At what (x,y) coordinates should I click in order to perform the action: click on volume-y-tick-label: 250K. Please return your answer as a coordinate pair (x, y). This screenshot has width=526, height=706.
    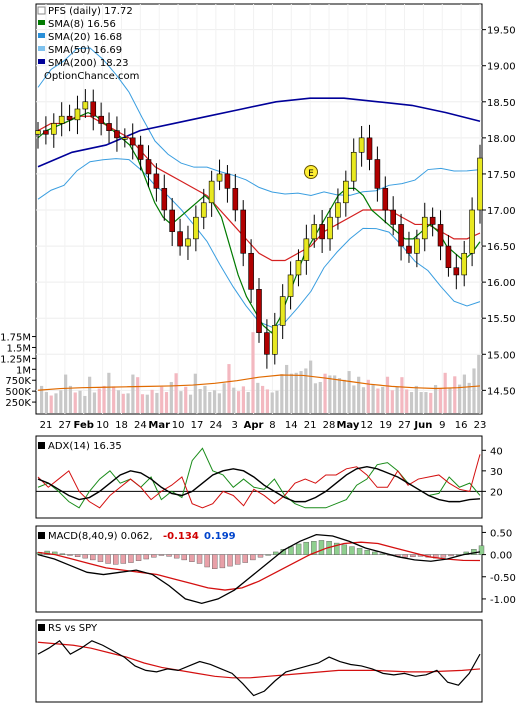
    Looking at the image, I should click on (18, 403).